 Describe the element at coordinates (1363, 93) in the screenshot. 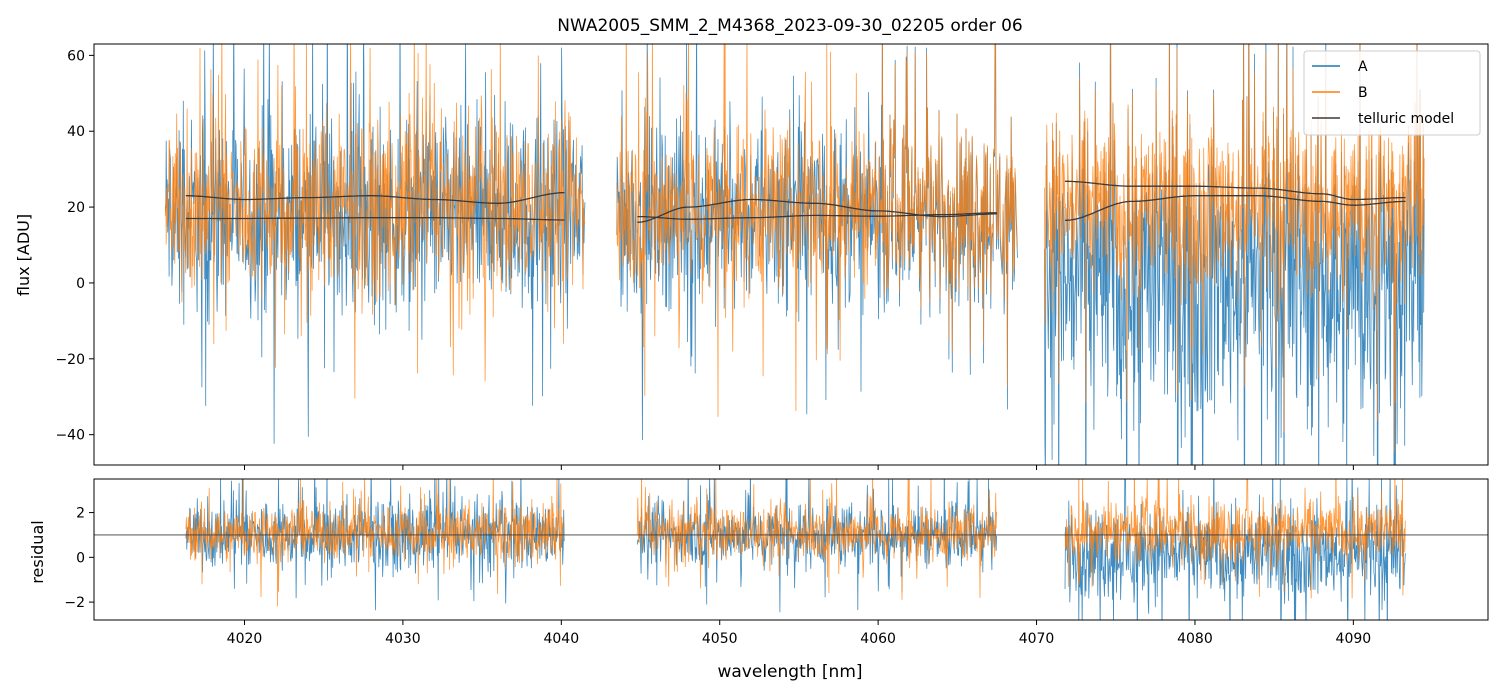

I see `legend-label-b: B` at that location.